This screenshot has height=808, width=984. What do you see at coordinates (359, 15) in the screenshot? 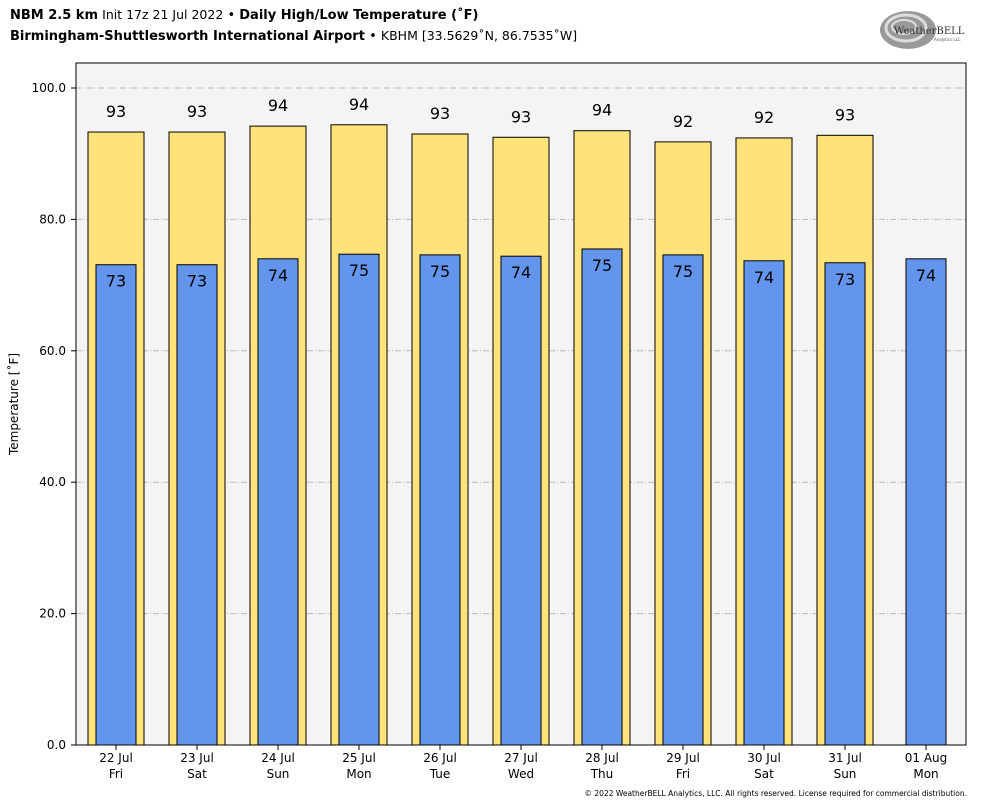
I see `product-name: Daily High/Low Temperature (˚F)` at bounding box center [359, 15].